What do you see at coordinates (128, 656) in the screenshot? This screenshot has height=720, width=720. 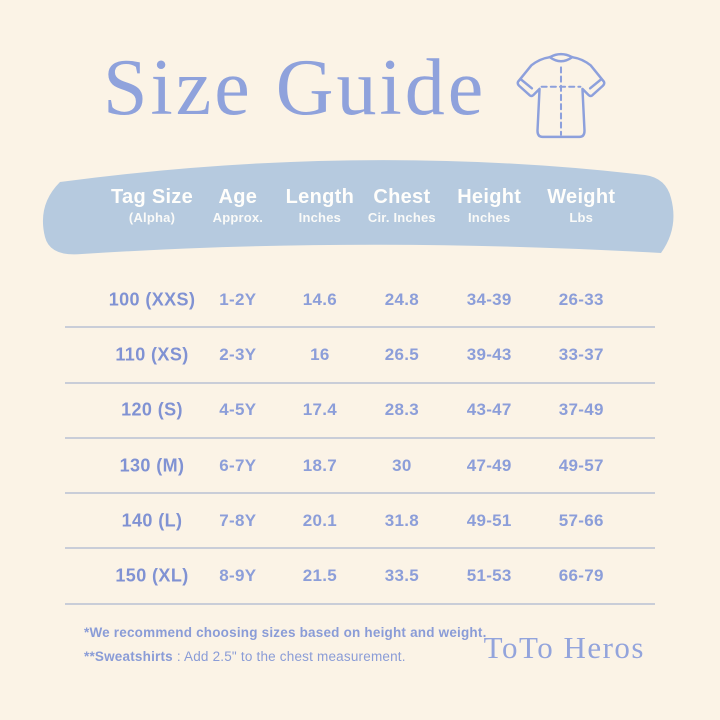 I see `footnote-sweatshirts-bold: **Sweatshirts` at bounding box center [128, 656].